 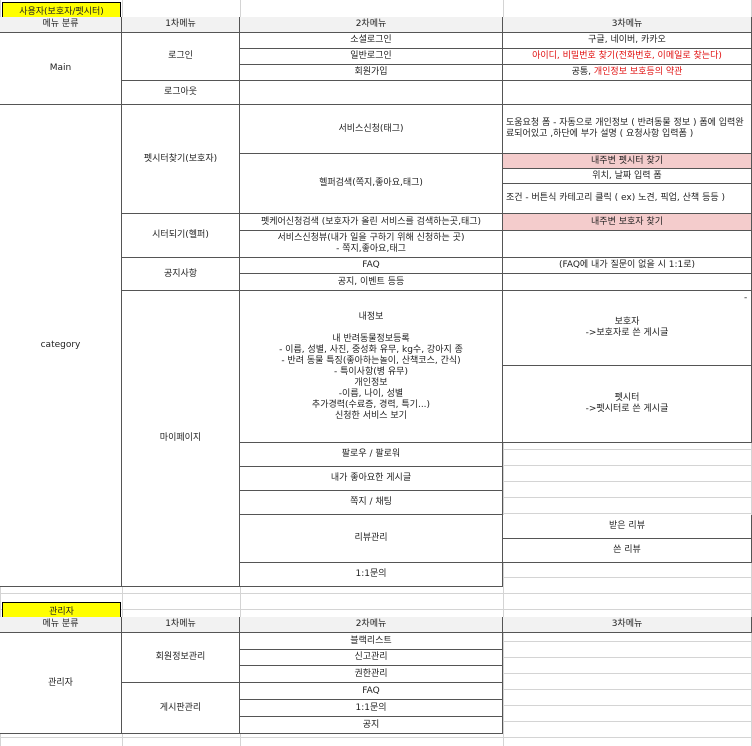 I want to click on signup-note-common: 공통,, so click(x=582, y=72).